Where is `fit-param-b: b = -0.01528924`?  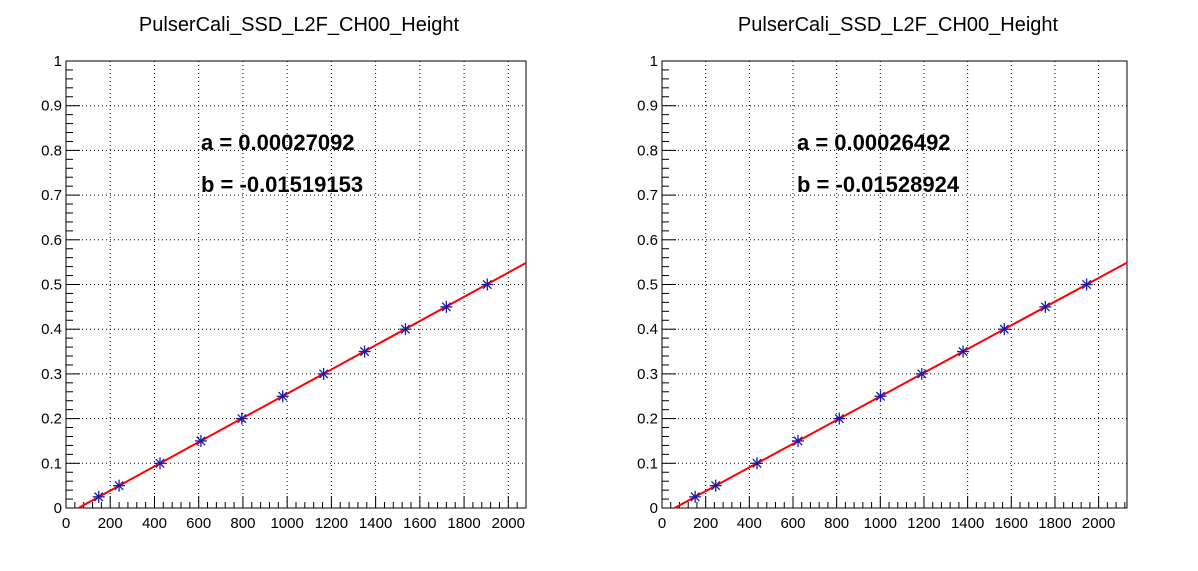
fit-param-b: b = -0.01528924 is located at coordinates (878, 184).